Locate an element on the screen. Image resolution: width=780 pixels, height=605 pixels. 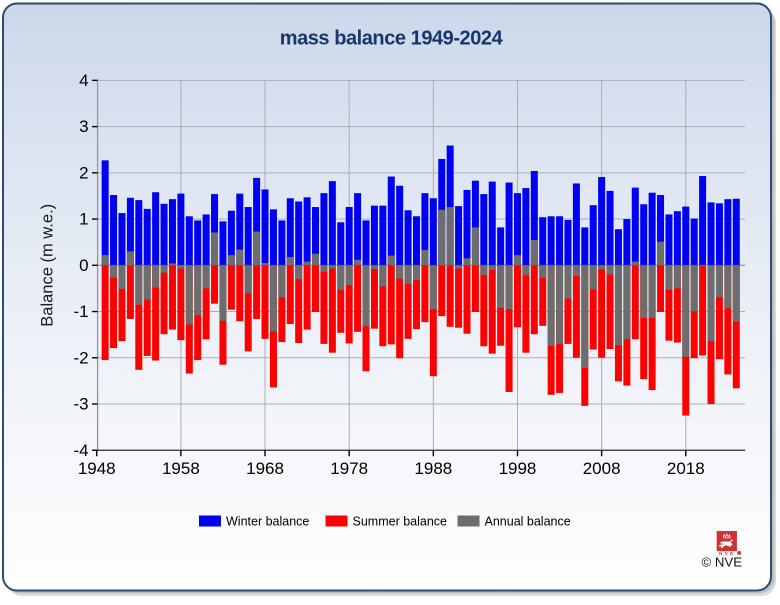
svg-text: -2 is located at coordinates (80, 357).